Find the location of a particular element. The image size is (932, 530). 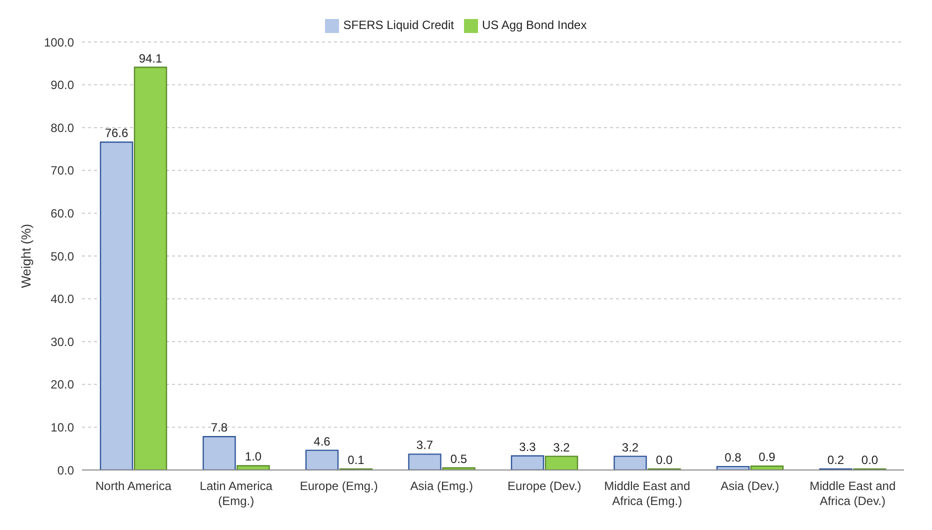

x-tick-label: Latin America (Emg.) is located at coordinates (236, 493).